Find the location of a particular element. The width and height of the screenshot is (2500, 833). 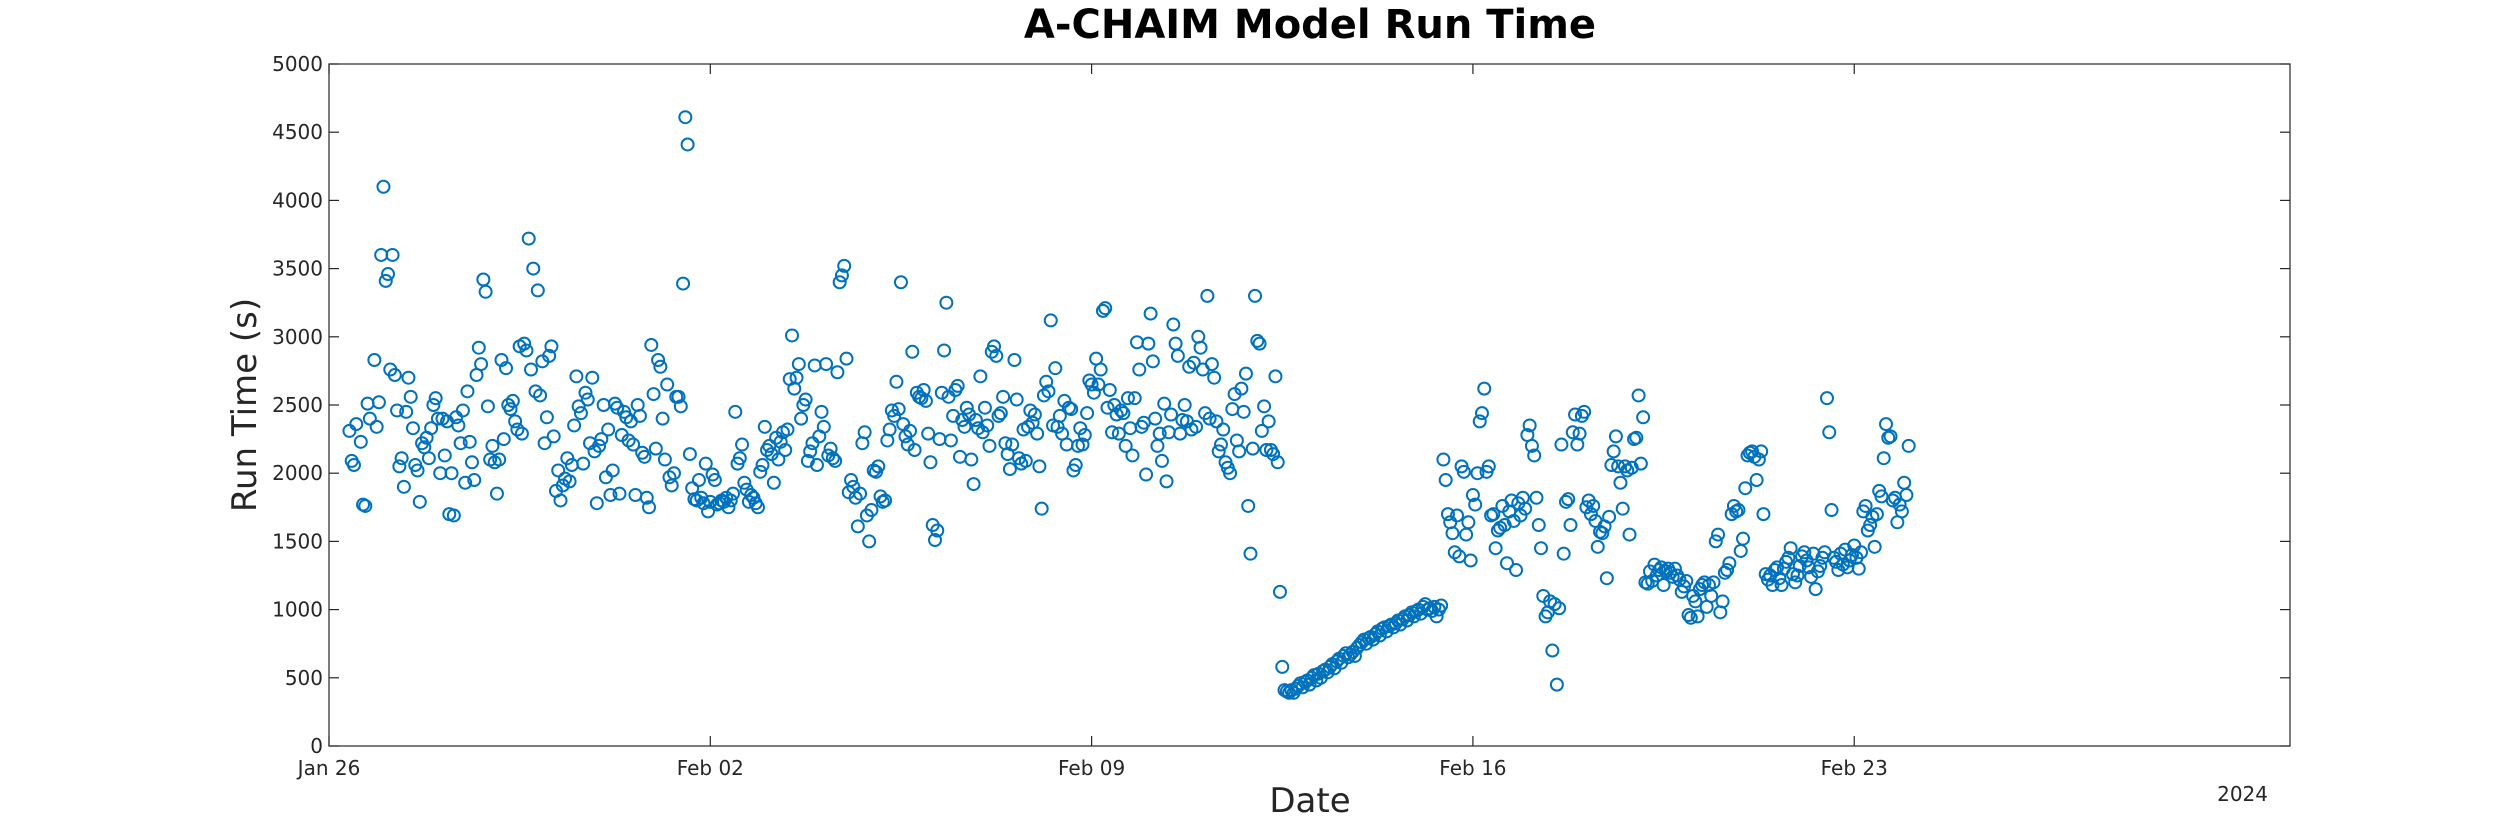

y-tick-label: 4500 is located at coordinates (297, 132).